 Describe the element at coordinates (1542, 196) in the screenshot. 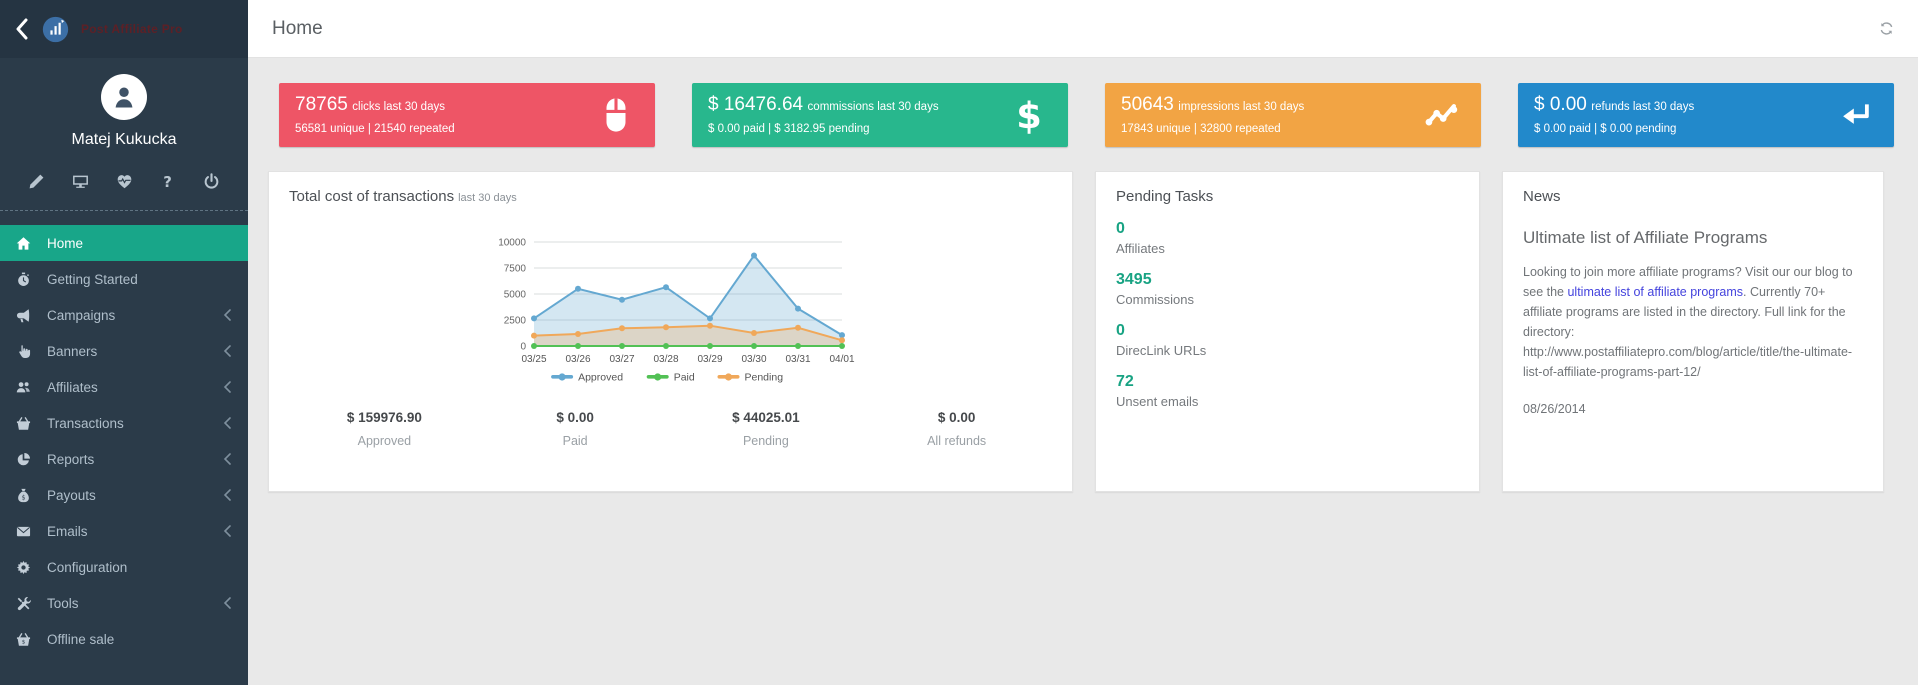

I see `news-title: News` at that location.